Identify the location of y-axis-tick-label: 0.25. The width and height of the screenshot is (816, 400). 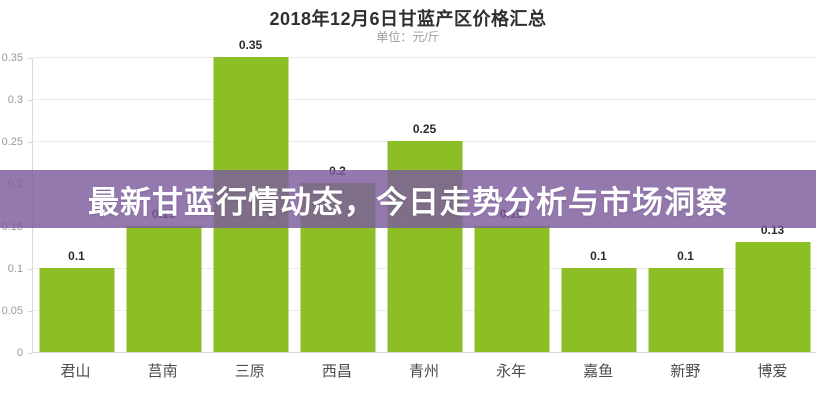
(12, 142).